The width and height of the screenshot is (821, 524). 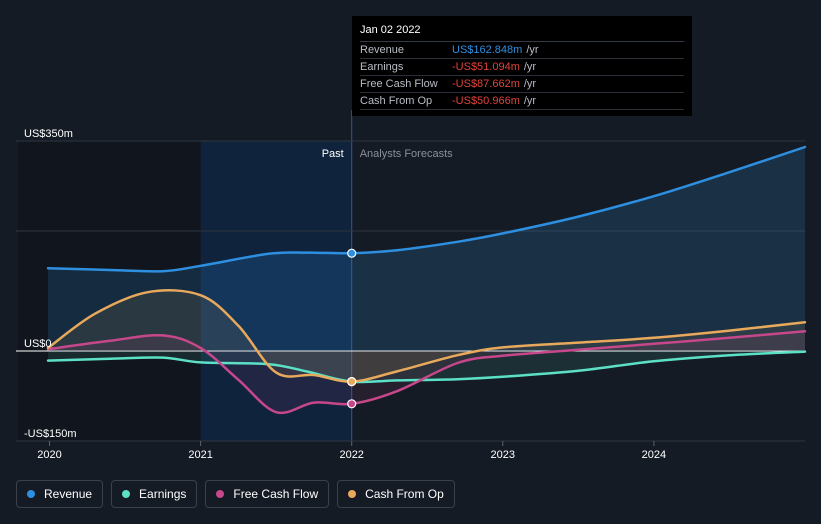 I want to click on tooltip-row-earnings: Earnings -US$51.094m /yr, so click(x=522, y=67).